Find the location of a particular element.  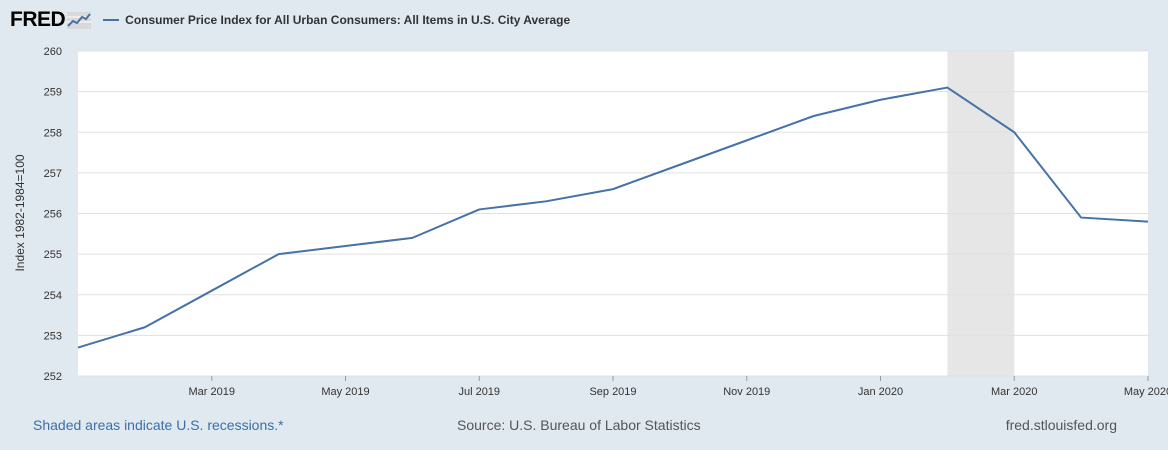

y-tick-label: 252 is located at coordinates (53, 377).